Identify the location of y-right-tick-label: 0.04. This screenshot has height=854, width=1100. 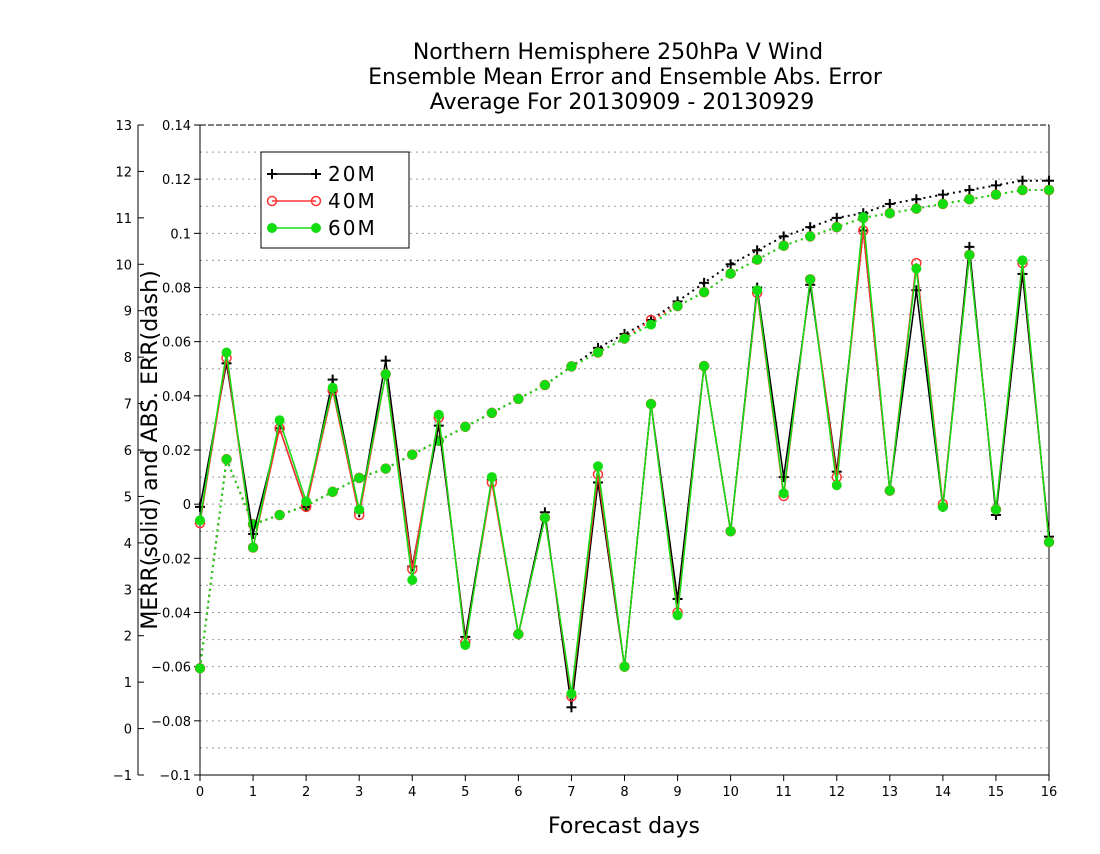
(176, 397).